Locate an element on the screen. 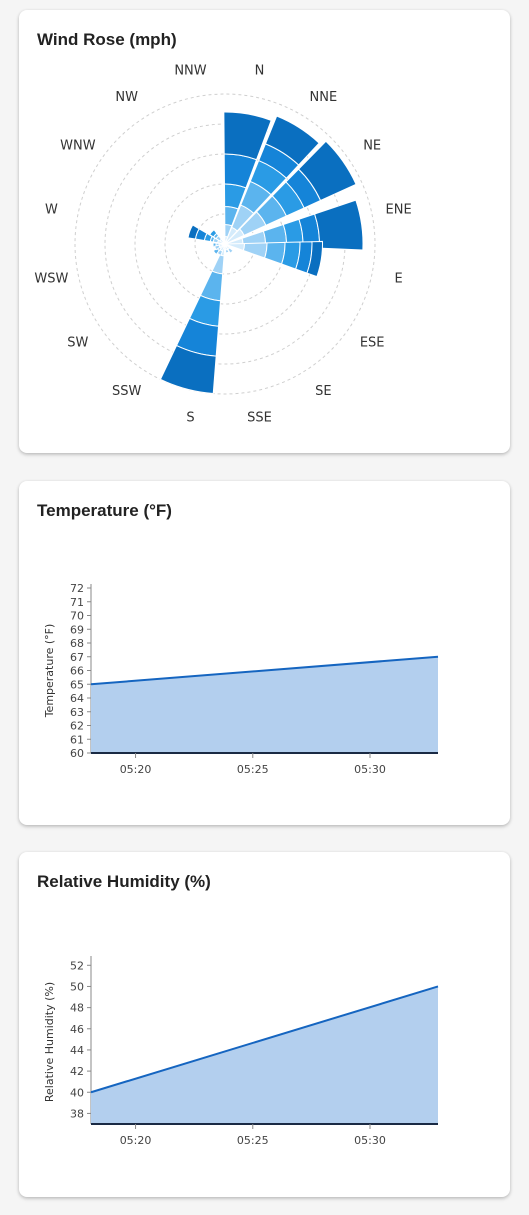  rose-petal-ne is located at coordinates (327, 171).